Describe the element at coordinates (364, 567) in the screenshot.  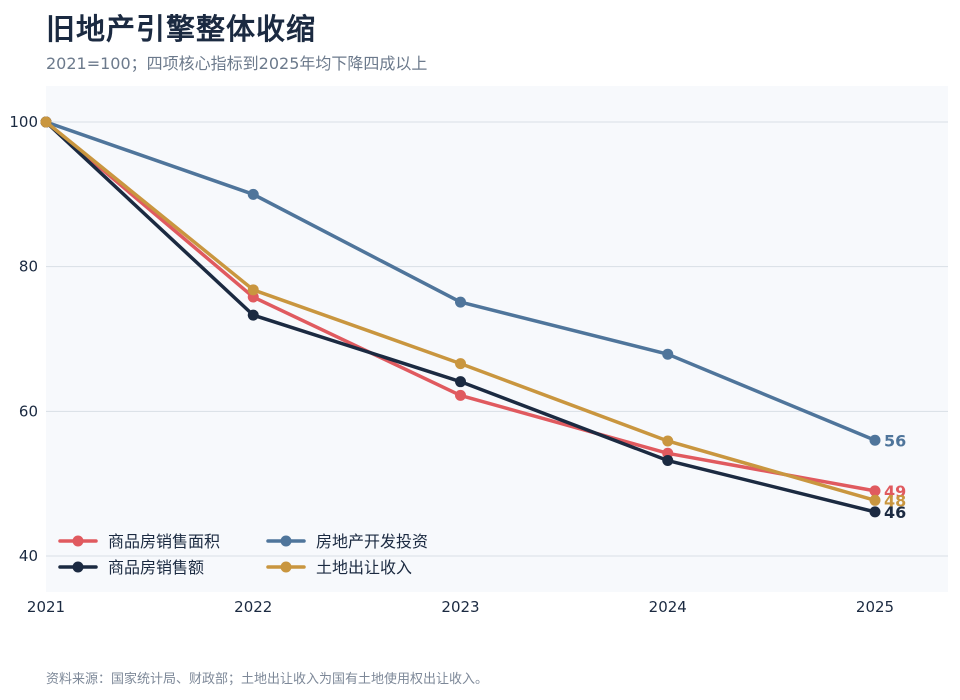
I see `legend-label: 土地出让收入` at that location.